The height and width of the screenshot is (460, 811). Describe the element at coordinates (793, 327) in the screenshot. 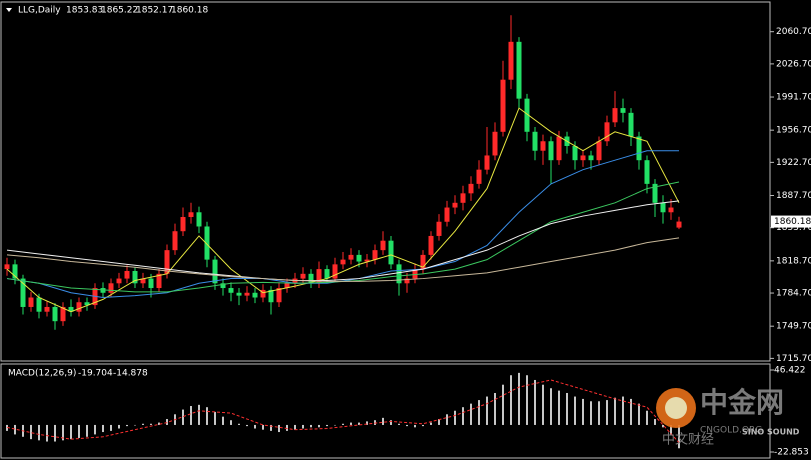

I see `y-tick-label: 1749.70` at that location.